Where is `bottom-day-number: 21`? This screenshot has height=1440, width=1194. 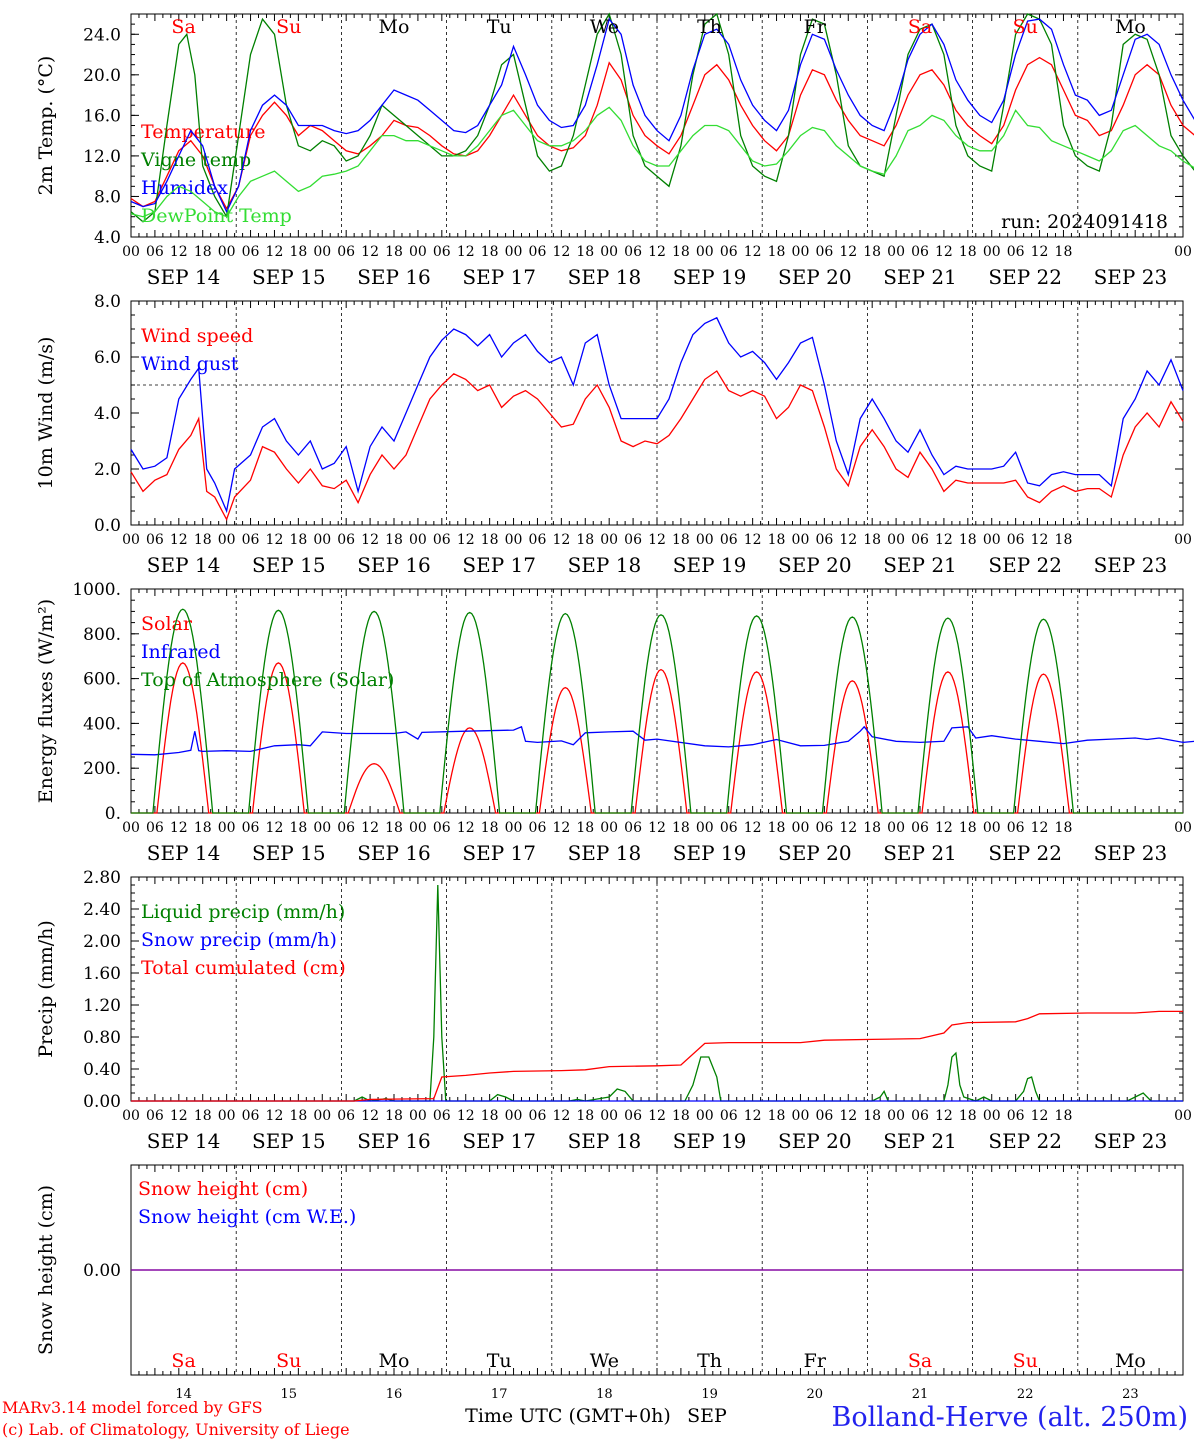 bottom-day-number: 21 is located at coordinates (920, 1394).